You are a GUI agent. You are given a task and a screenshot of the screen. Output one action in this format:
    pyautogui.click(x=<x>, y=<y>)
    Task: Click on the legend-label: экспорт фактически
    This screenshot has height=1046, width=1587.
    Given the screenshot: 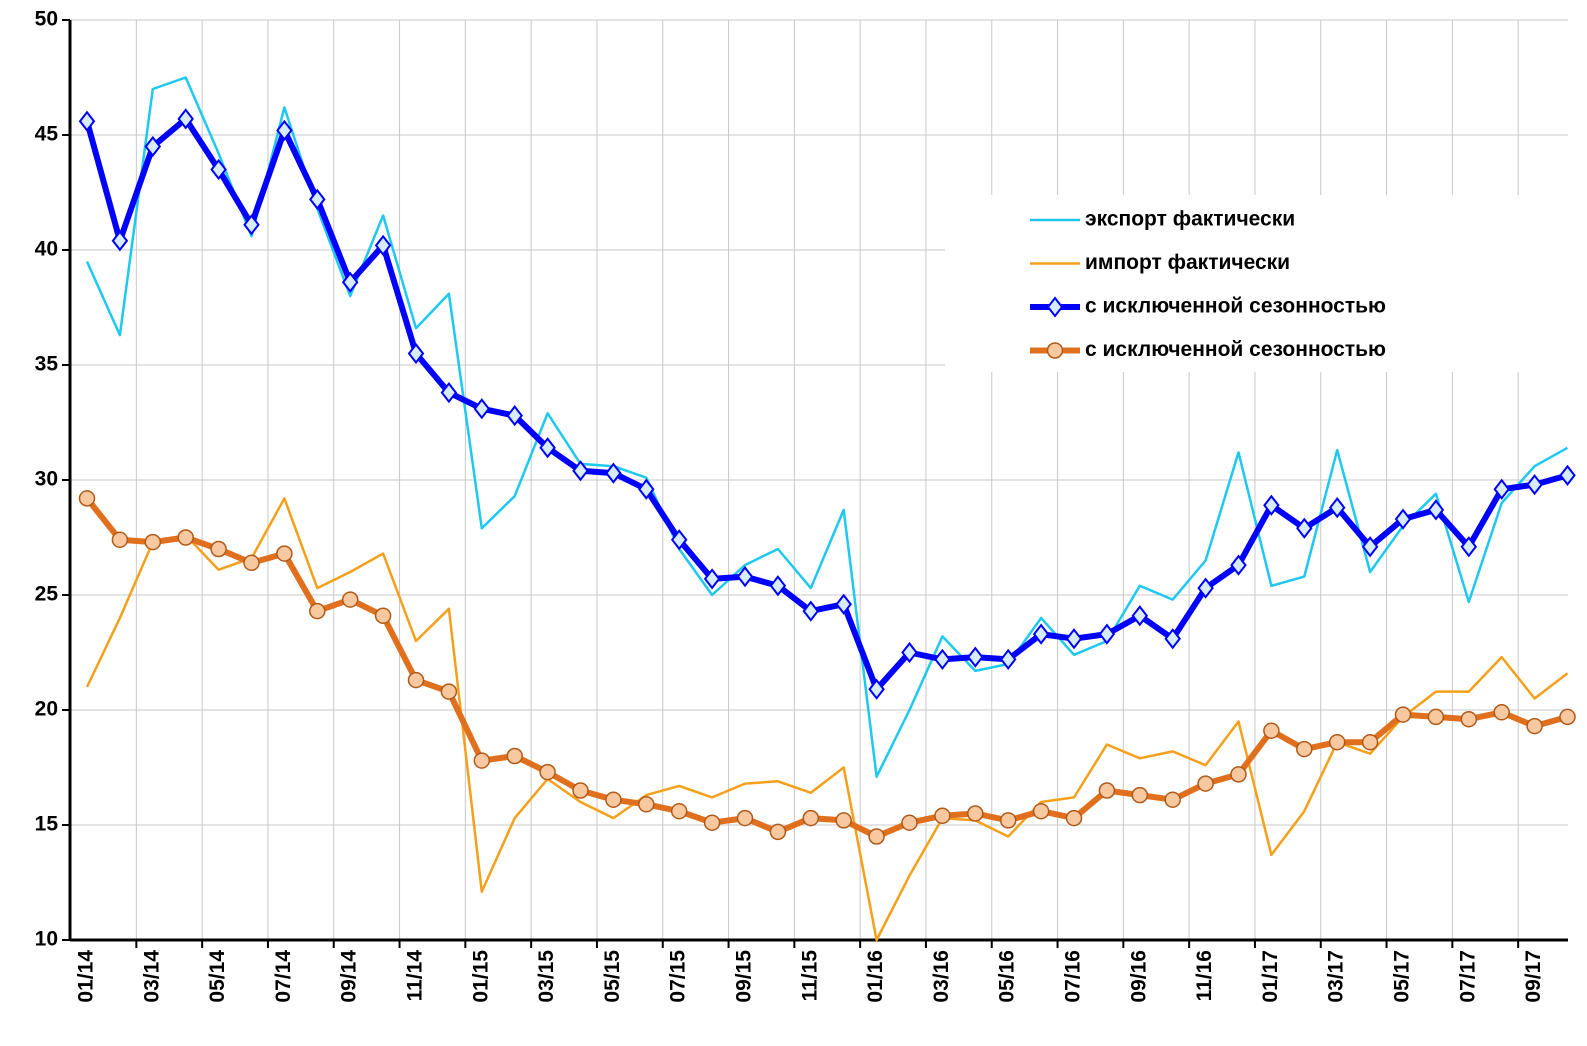 What is the action you would take?
    pyautogui.click(x=1190, y=219)
    